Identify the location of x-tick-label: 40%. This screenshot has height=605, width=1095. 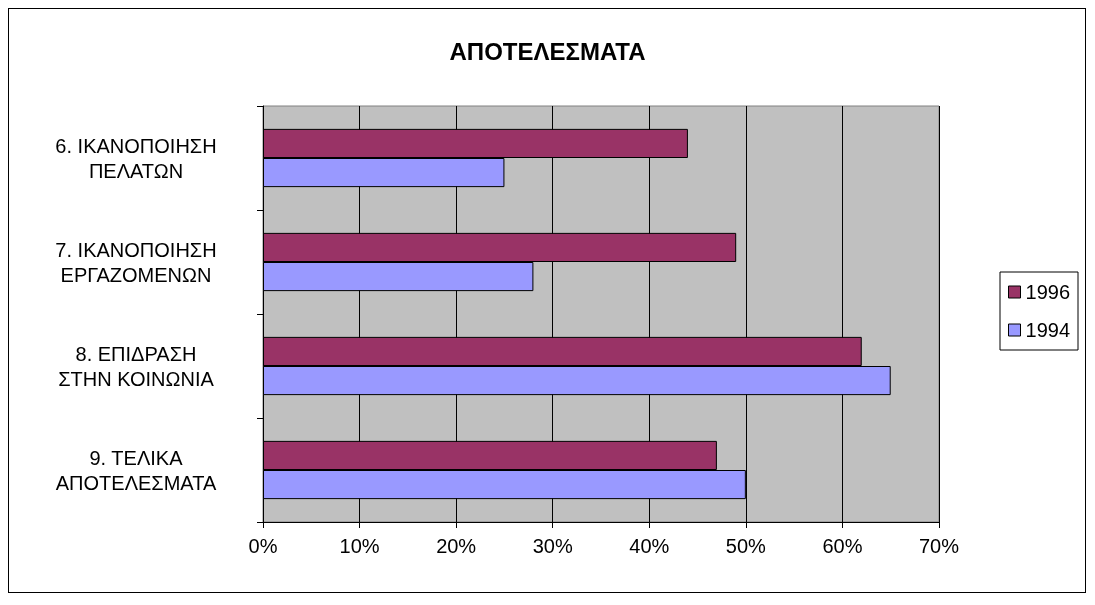
(649, 546).